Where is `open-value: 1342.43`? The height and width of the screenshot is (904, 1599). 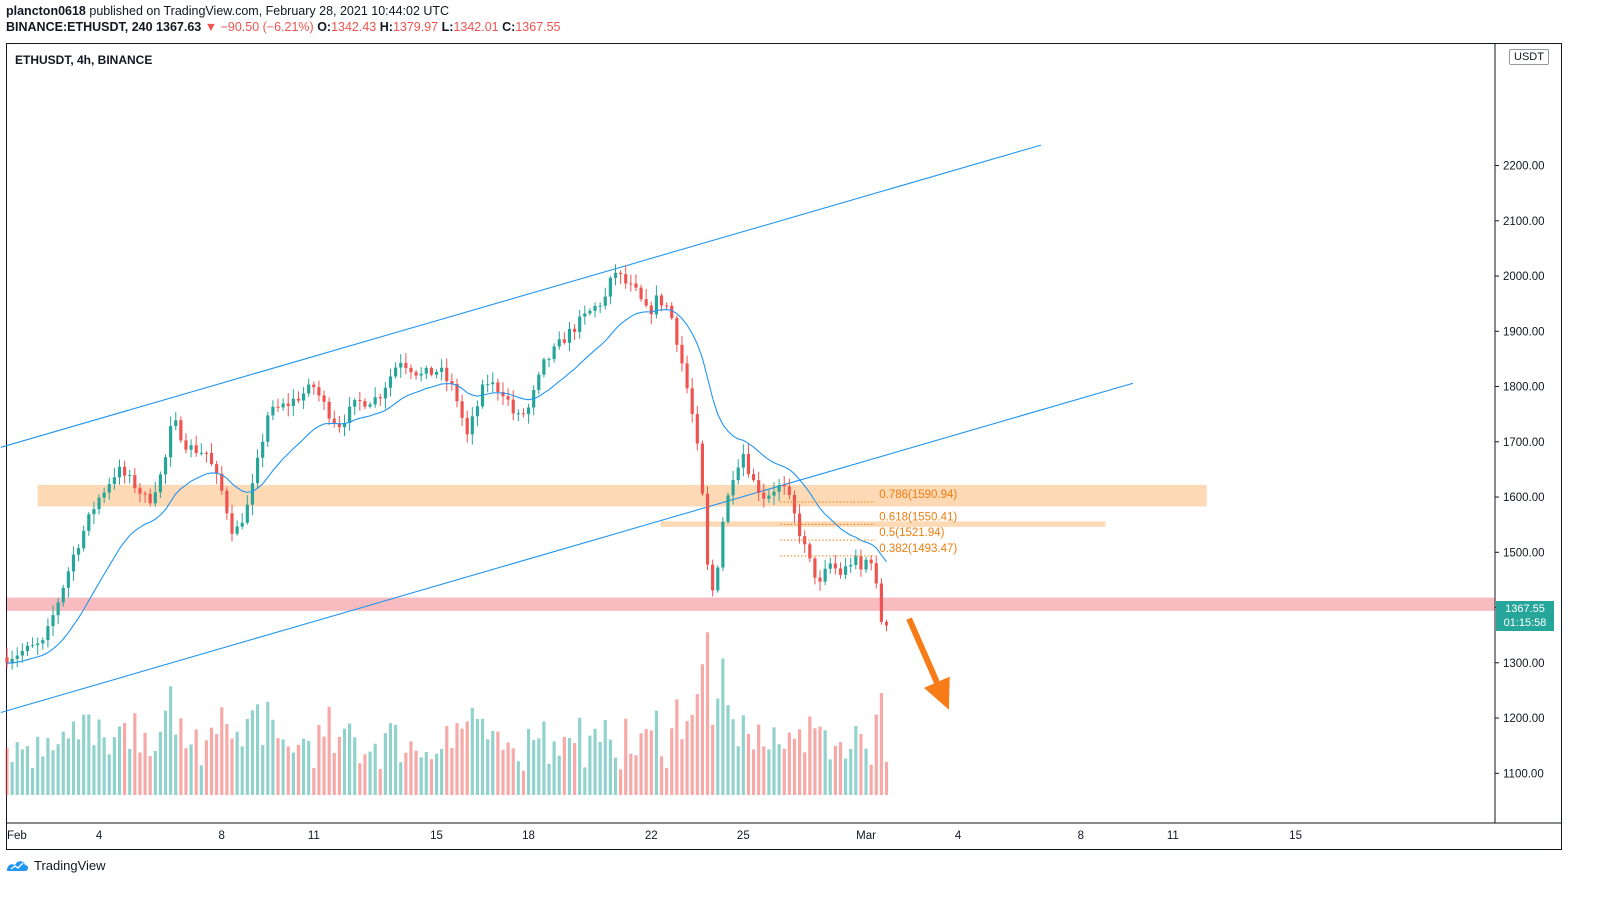 open-value: 1342.43 is located at coordinates (354, 27).